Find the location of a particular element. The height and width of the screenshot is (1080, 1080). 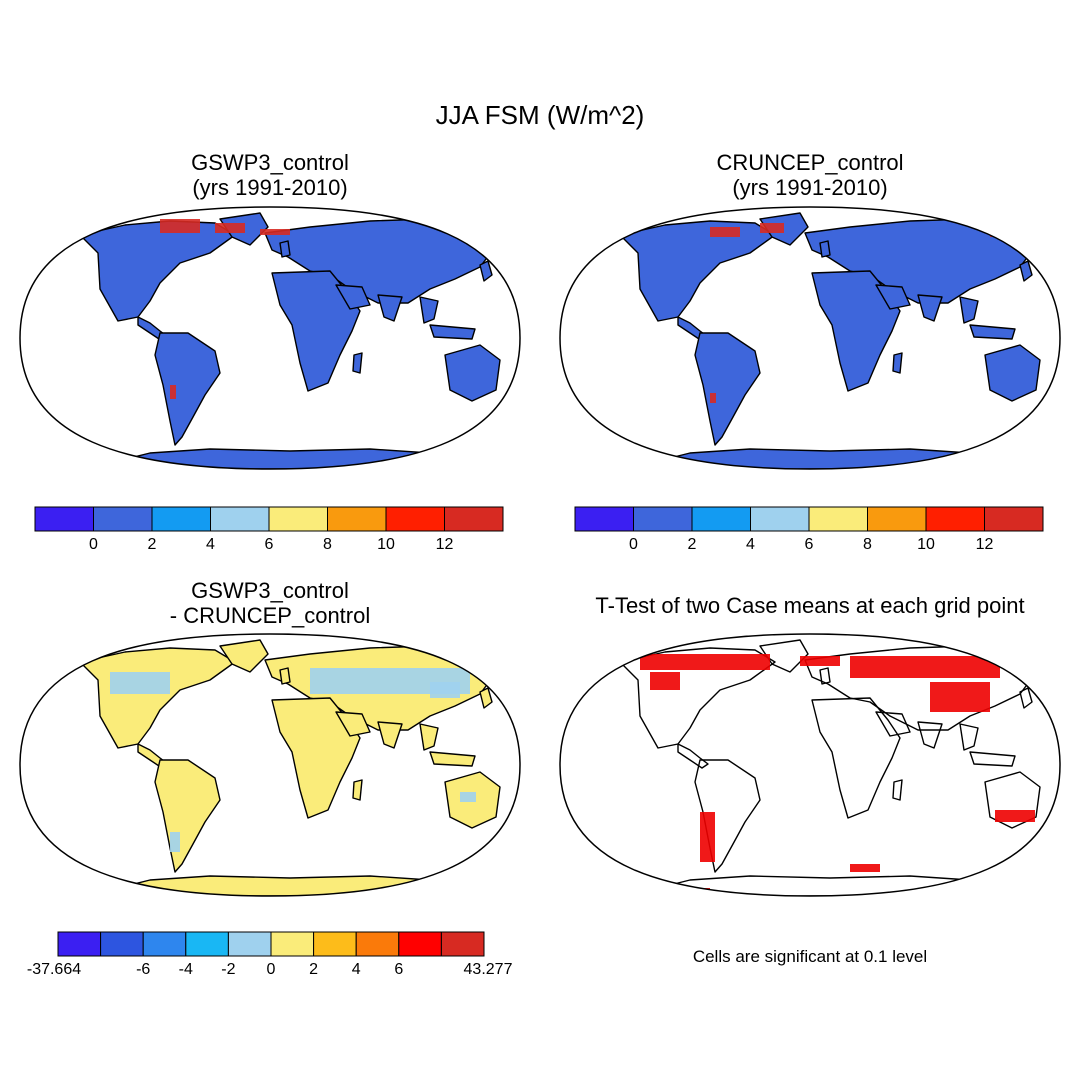

colorbar-svg-diff-label-5: 2 is located at coordinates (313, 969).